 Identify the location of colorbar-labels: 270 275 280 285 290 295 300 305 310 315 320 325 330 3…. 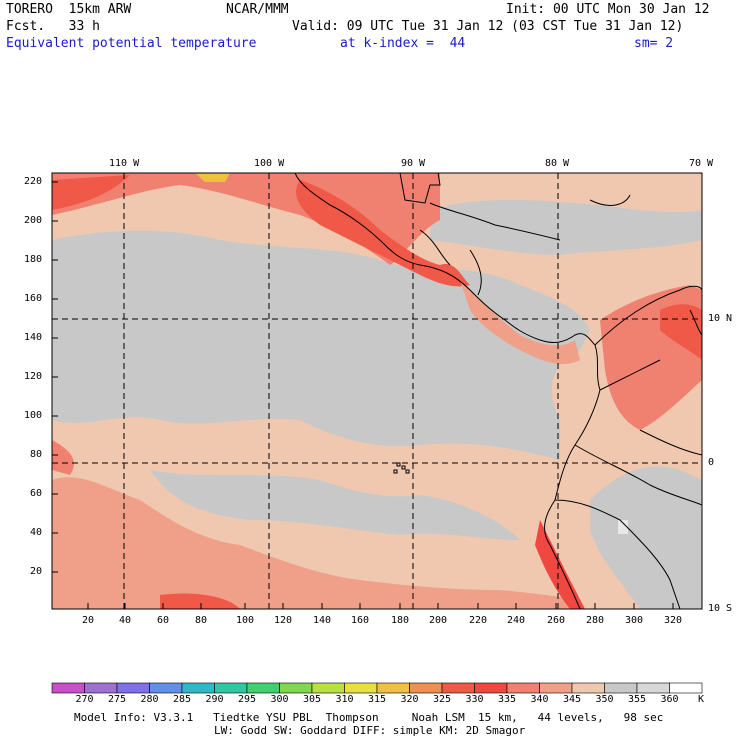
(370, 701).